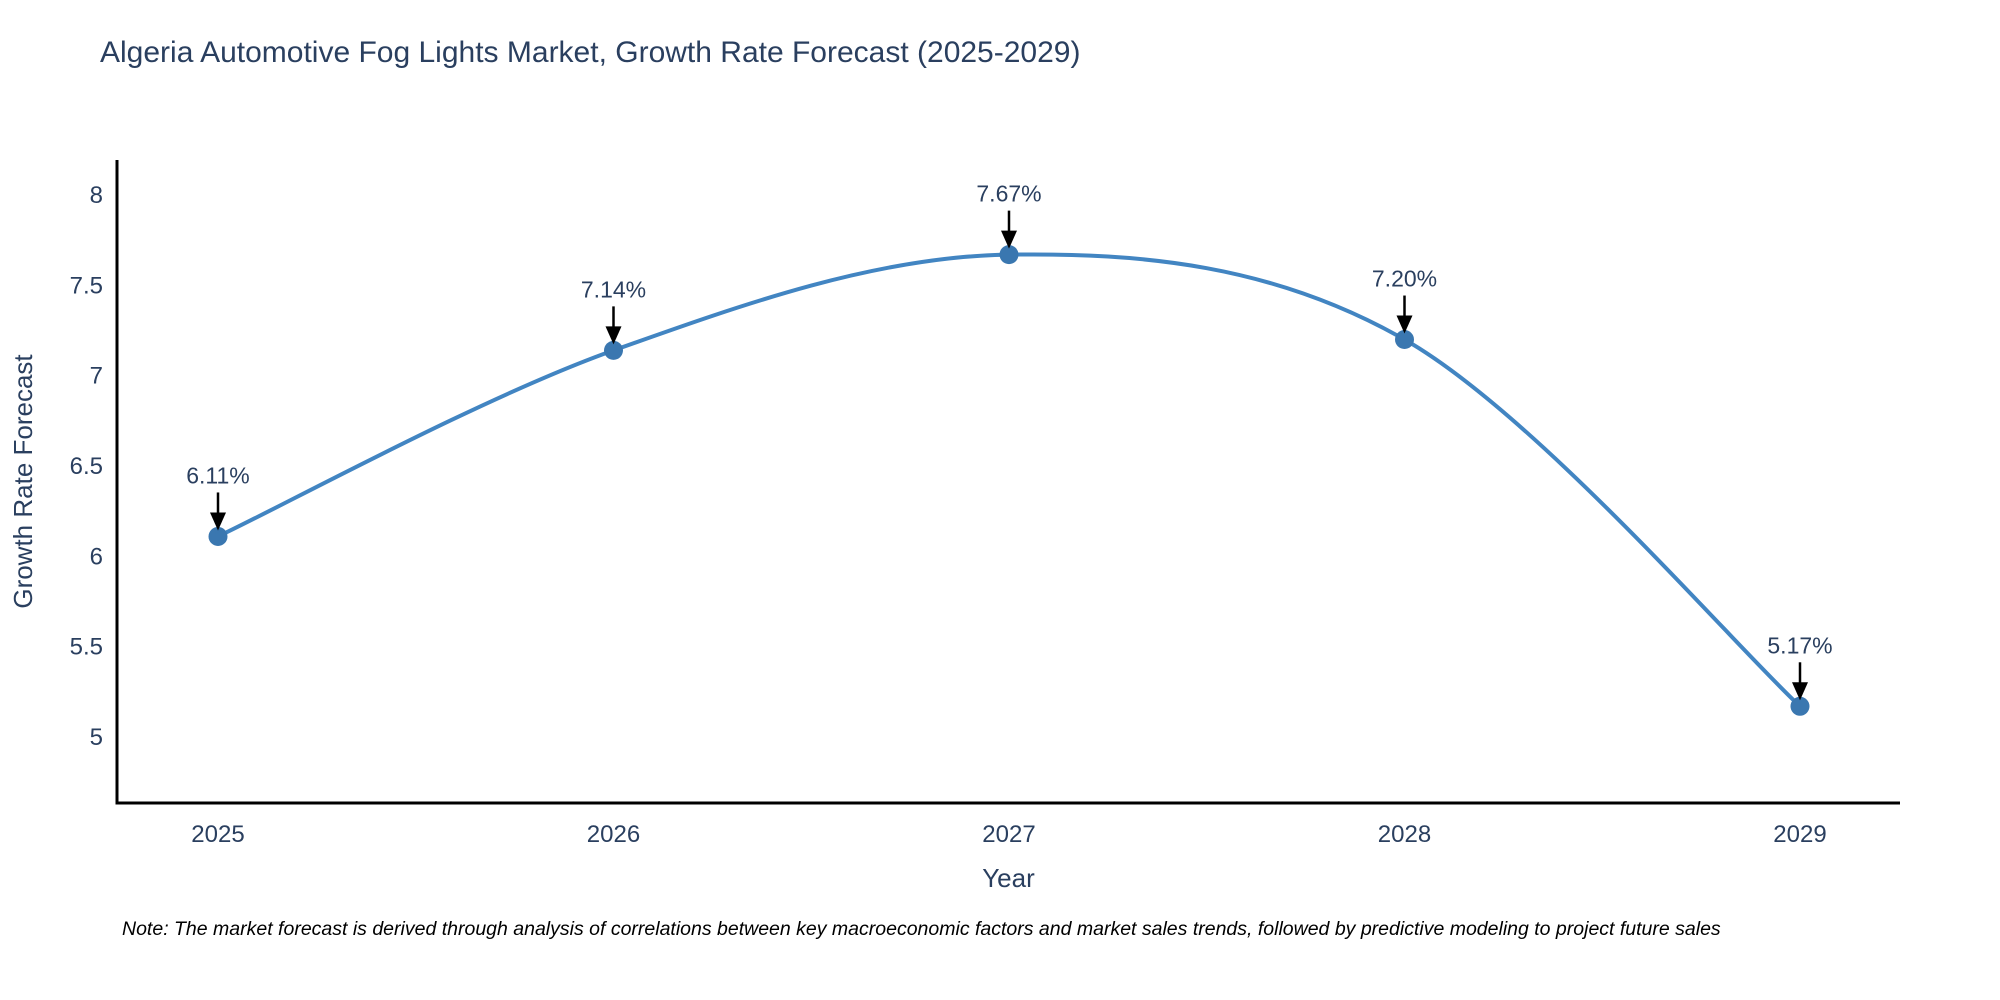 This screenshot has height=1000, width=2000. What do you see at coordinates (96, 737) in the screenshot?
I see `y-tick-label: 5` at bounding box center [96, 737].